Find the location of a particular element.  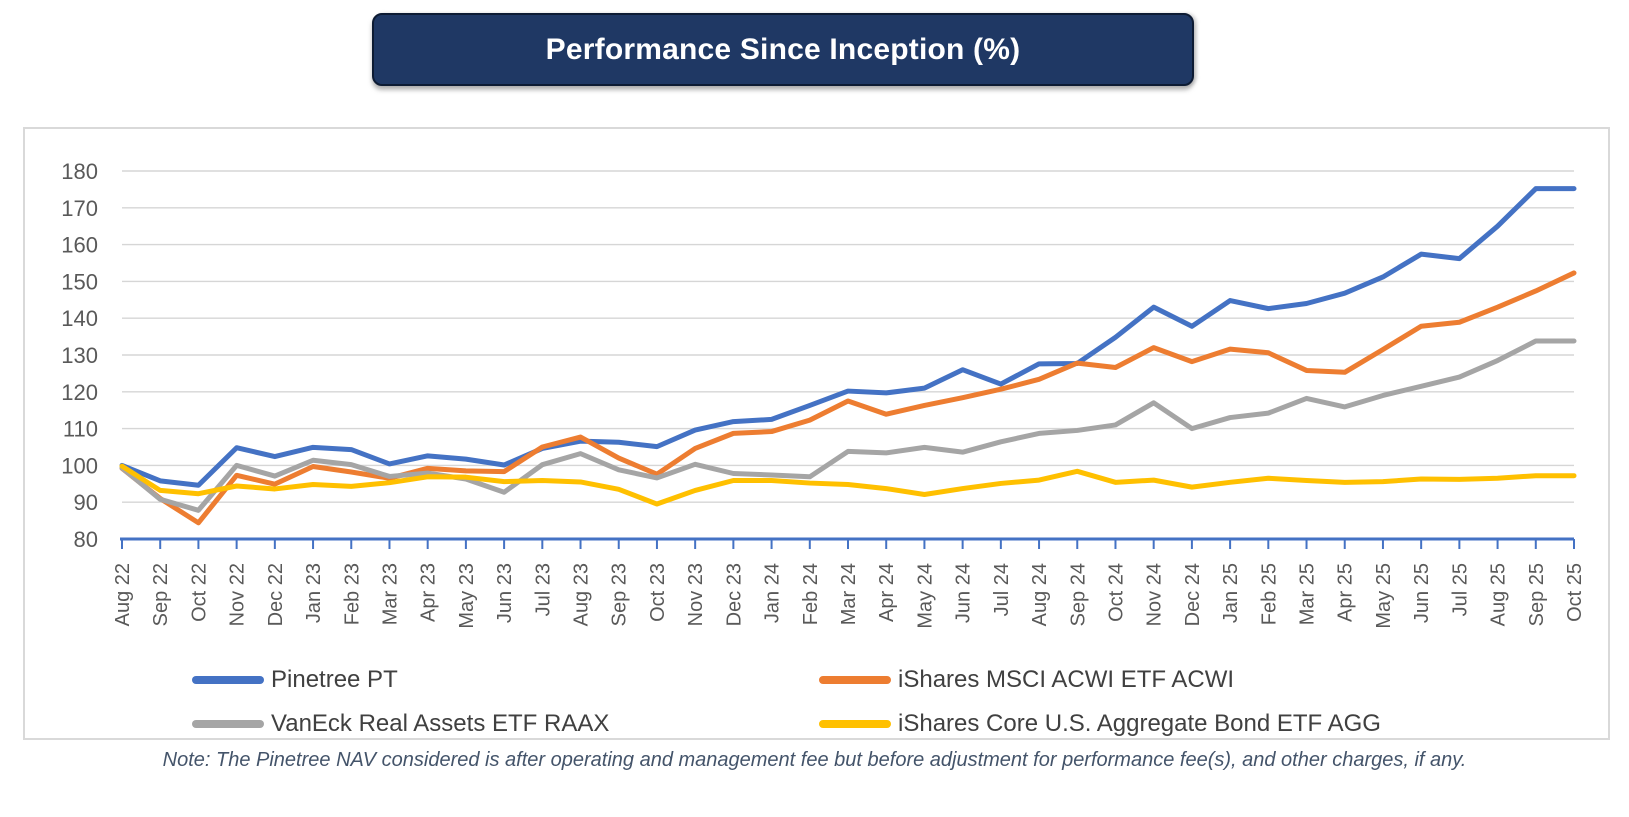

legend-label: iShares MSCI ACWI ETF ACWI is located at coordinates (1066, 679).